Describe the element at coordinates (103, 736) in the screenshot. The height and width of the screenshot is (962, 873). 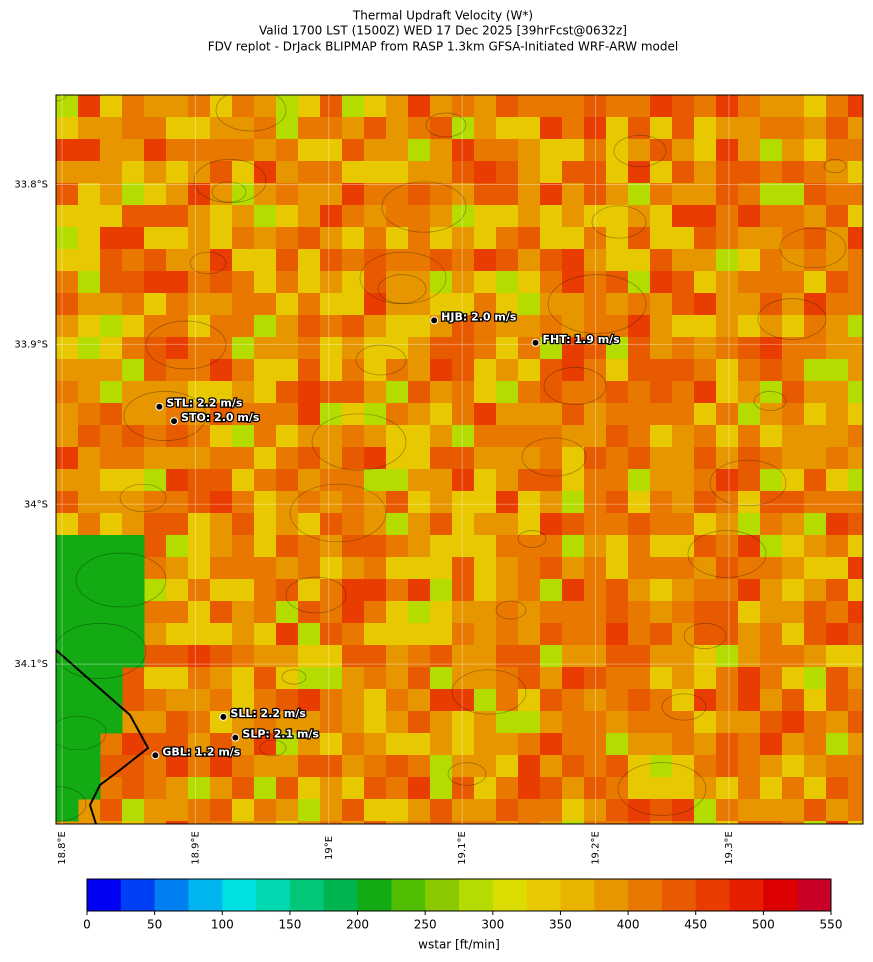
I see `coastline` at that location.